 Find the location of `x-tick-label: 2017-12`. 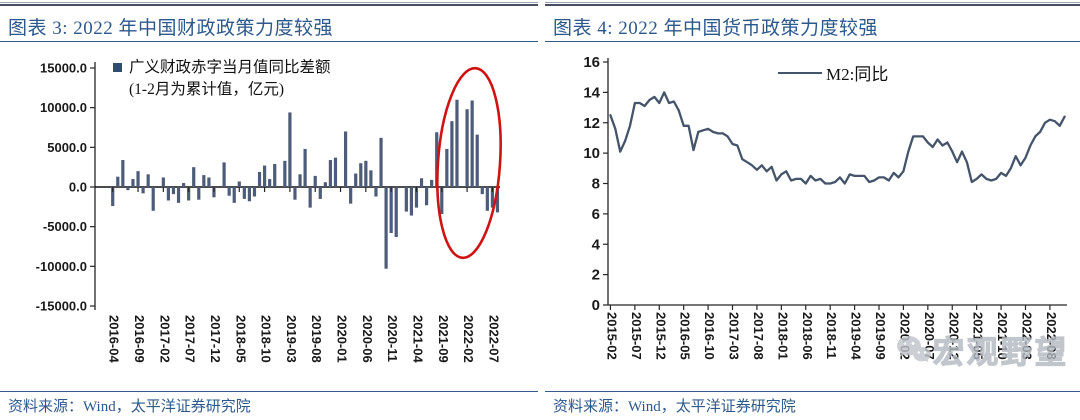

x-tick-label: 2017-12 is located at coordinates (215, 339).